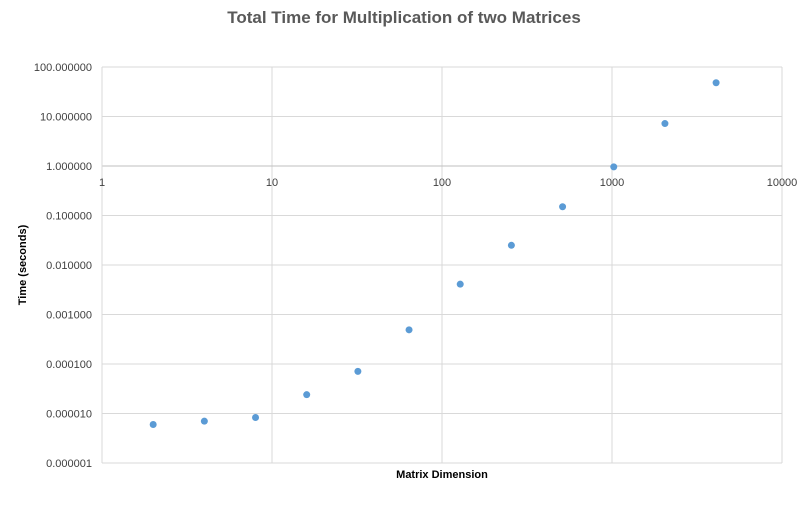 This screenshot has height=511, width=808. I want to click on y-tick-label: 0.000001, so click(69, 464).